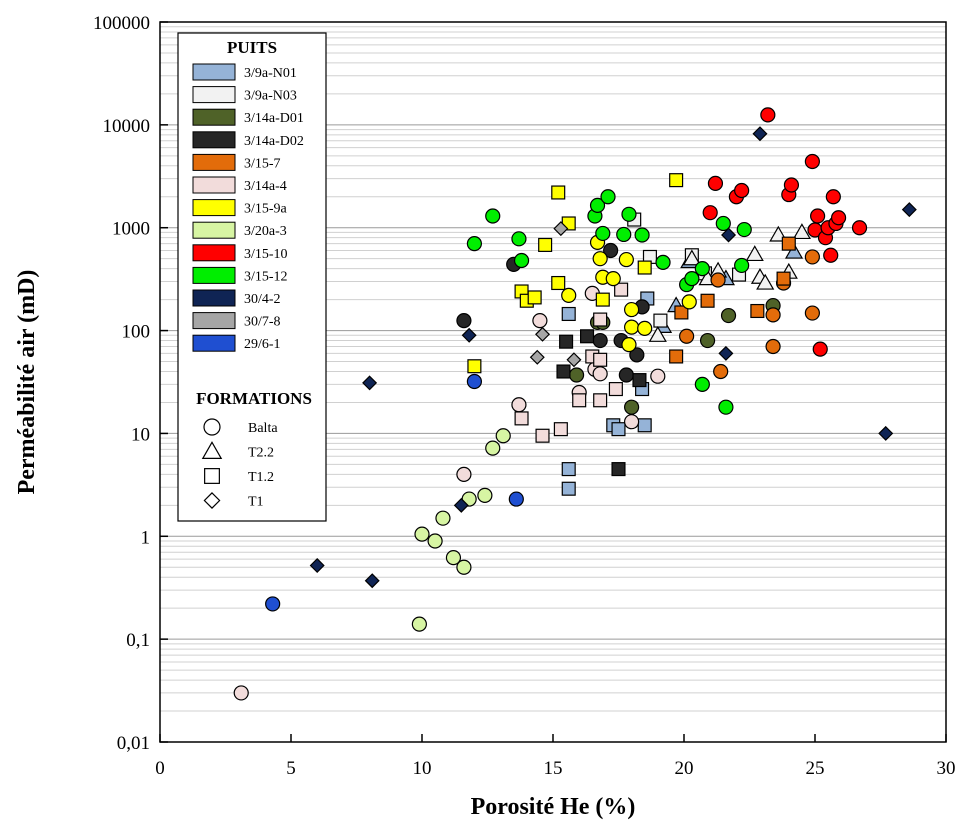 This screenshot has width=967, height=832. What do you see at coordinates (265, 186) in the screenshot?
I see `legend-well-label: 3/14a-4` at bounding box center [265, 186].